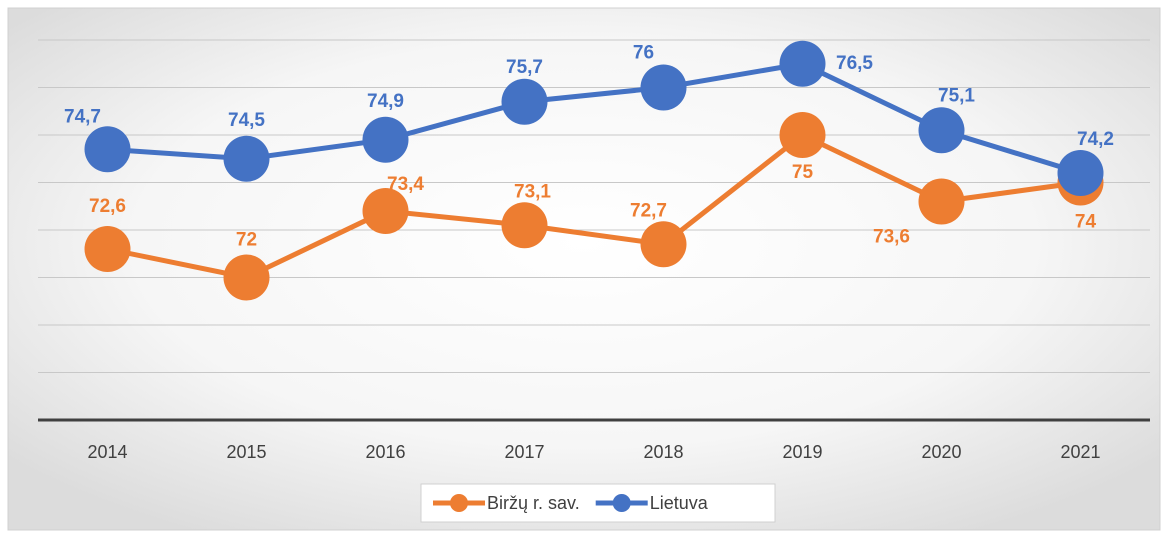 The width and height of the screenshot is (1169, 543). What do you see at coordinates (803, 172) in the screenshot?
I see `data-label: 75` at bounding box center [803, 172].